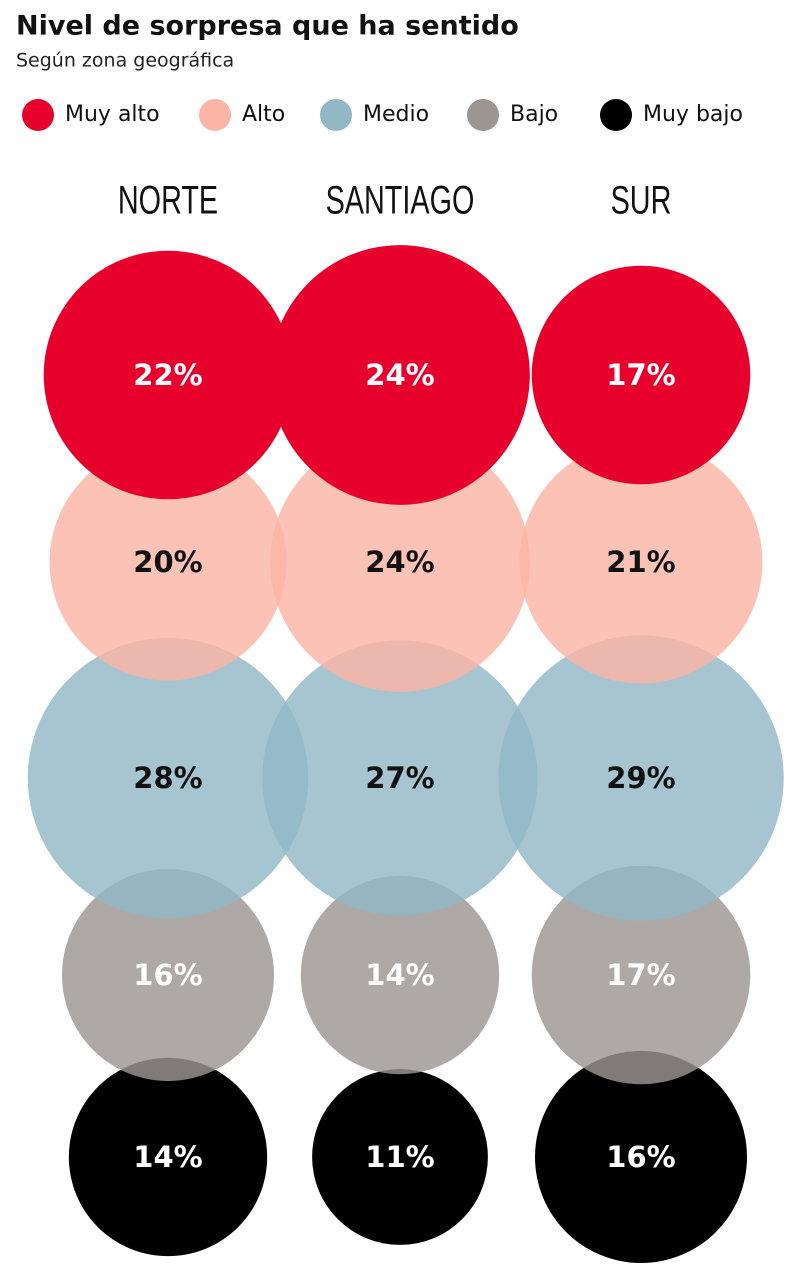 This screenshot has height=1276, width=800. Describe the element at coordinates (396, 114) in the screenshot. I see `legend-label: Medio` at that location.